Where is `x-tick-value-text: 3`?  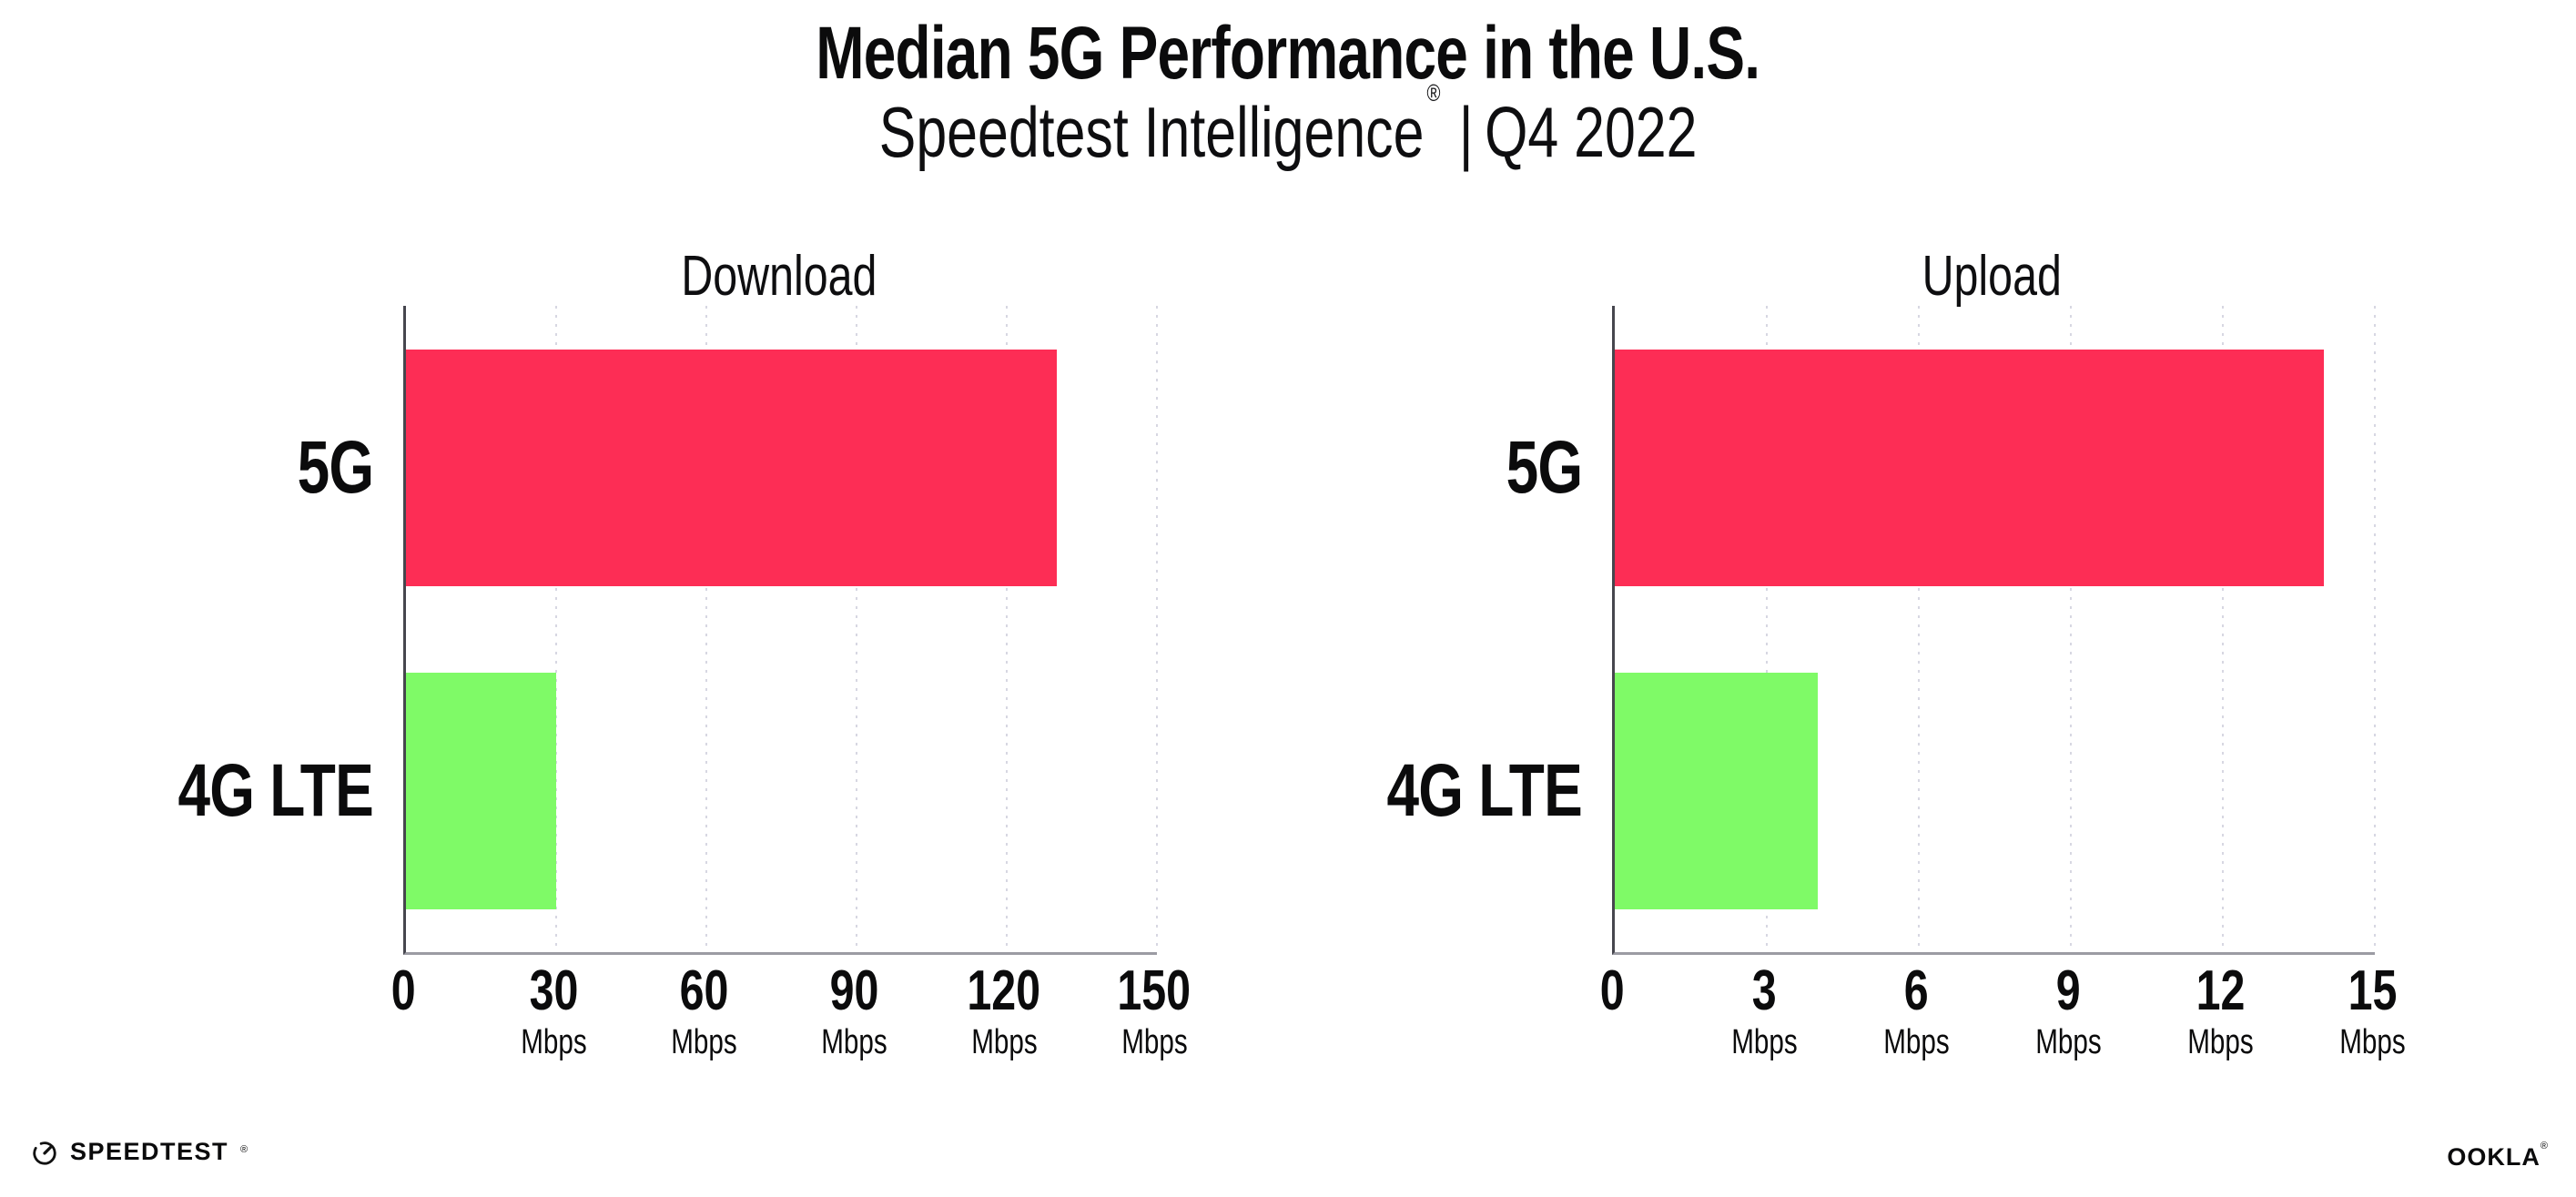
x-tick-value-text: 3 is located at coordinates (1764, 991).